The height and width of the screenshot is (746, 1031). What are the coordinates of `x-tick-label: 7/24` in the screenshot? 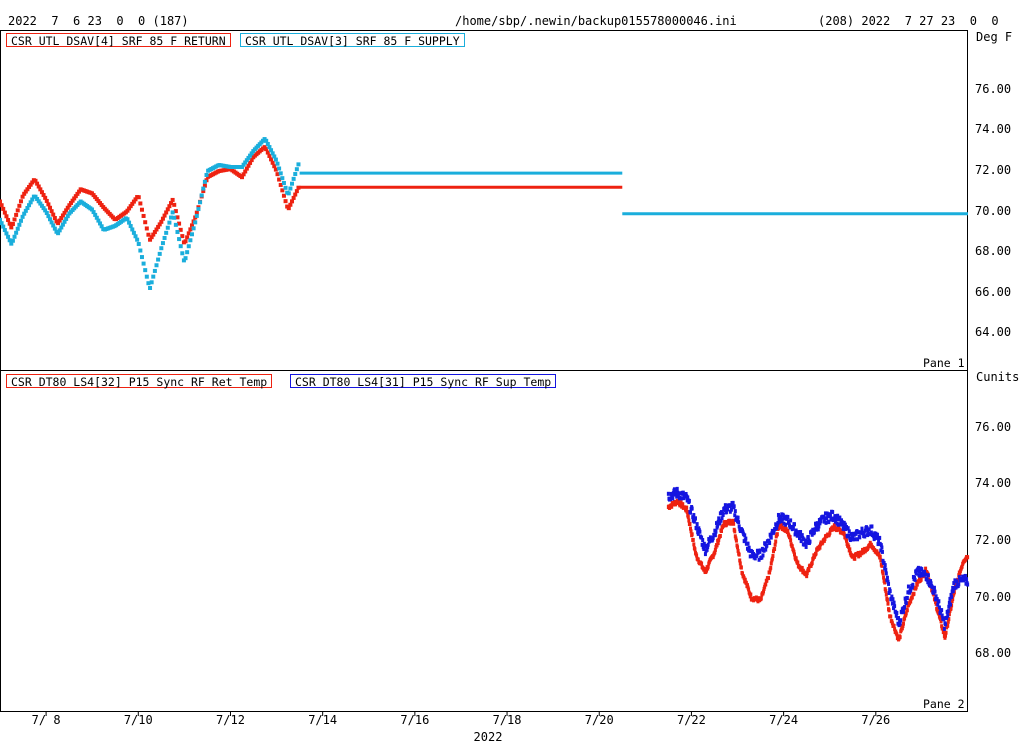 It's located at (784, 720).